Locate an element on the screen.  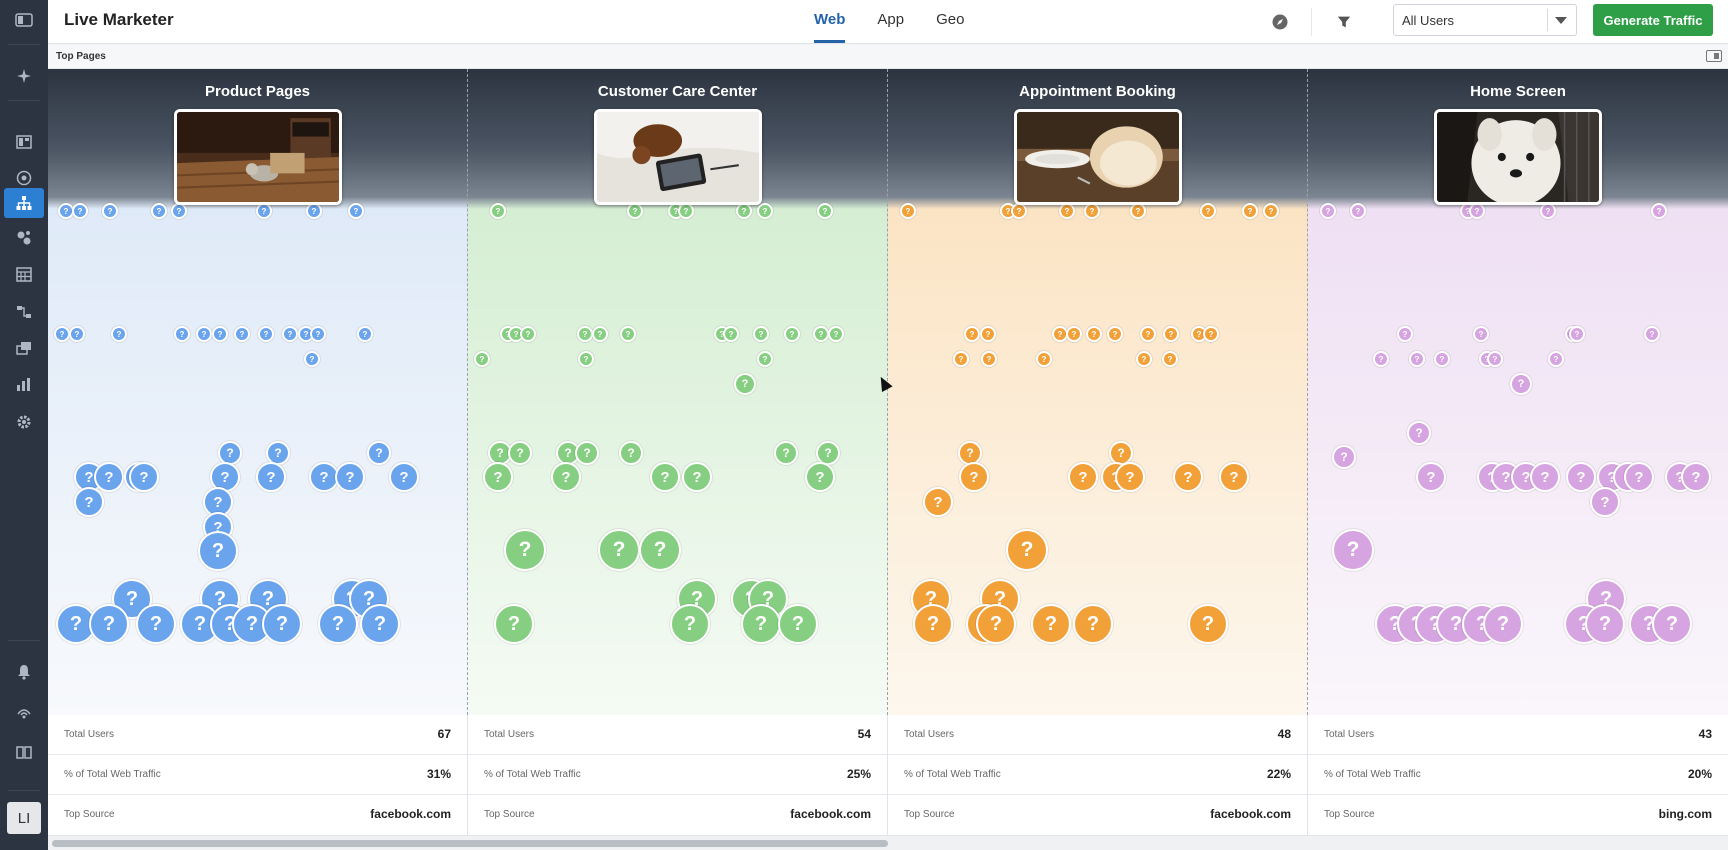
horizontal-scrollbar is located at coordinates (888, 842).